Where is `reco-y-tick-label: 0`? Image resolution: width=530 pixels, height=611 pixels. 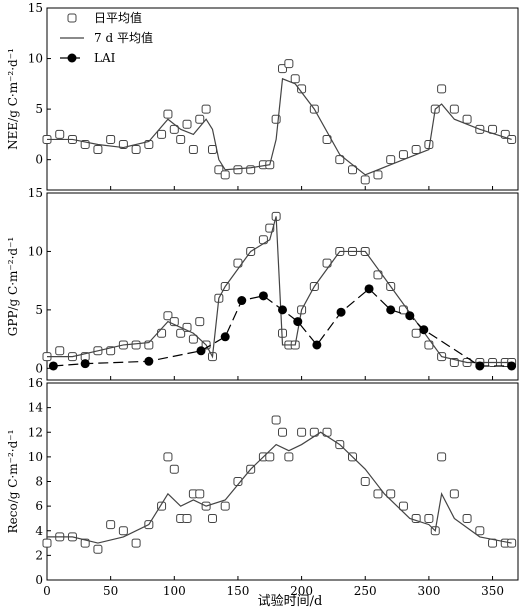
reco-y-tick-label: 0 is located at coordinates (39, 580).